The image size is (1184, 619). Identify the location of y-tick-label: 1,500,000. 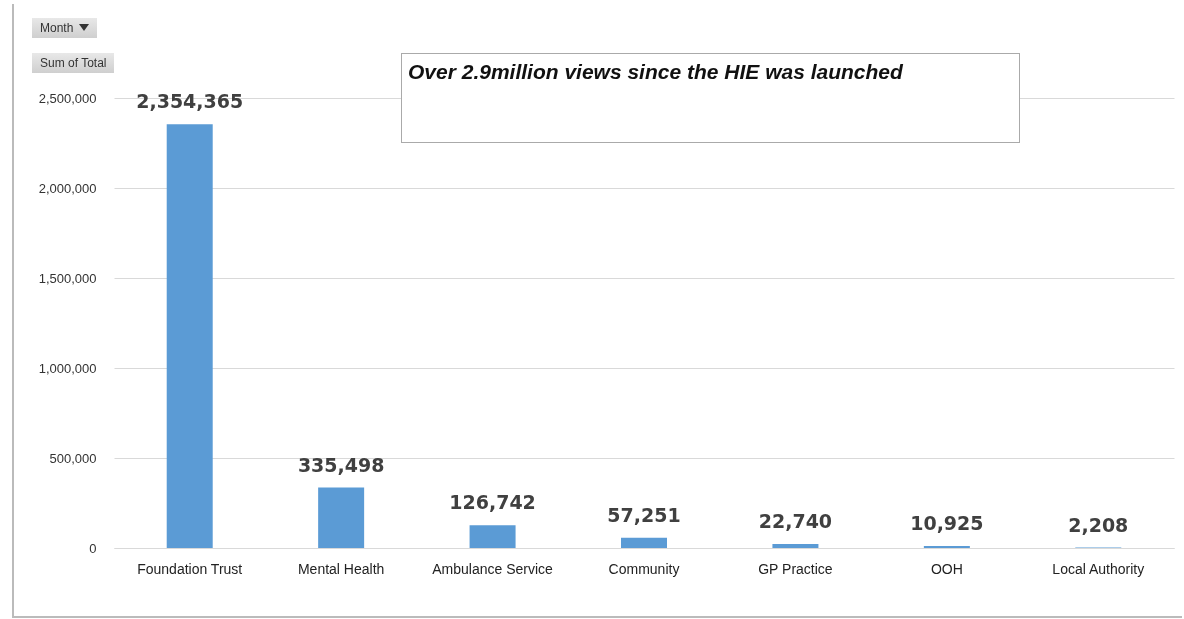
(67, 278).